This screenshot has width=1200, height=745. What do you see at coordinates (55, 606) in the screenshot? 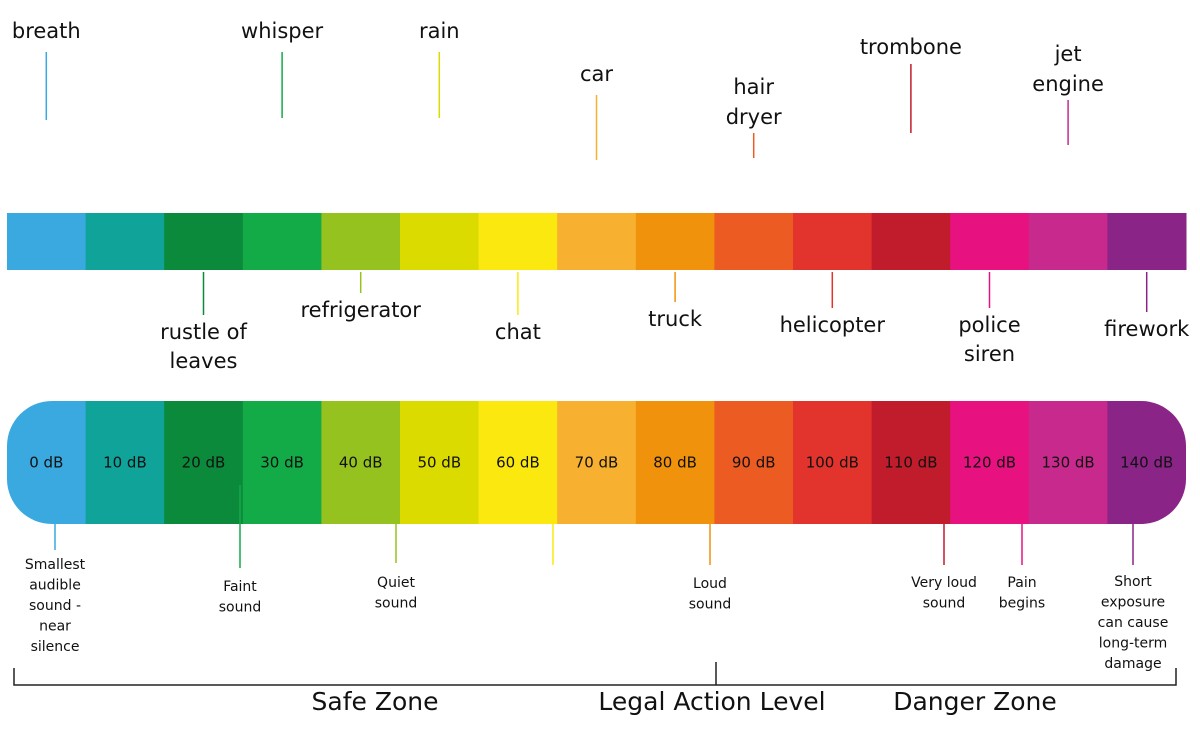
I see `note-label: sound -` at bounding box center [55, 606].